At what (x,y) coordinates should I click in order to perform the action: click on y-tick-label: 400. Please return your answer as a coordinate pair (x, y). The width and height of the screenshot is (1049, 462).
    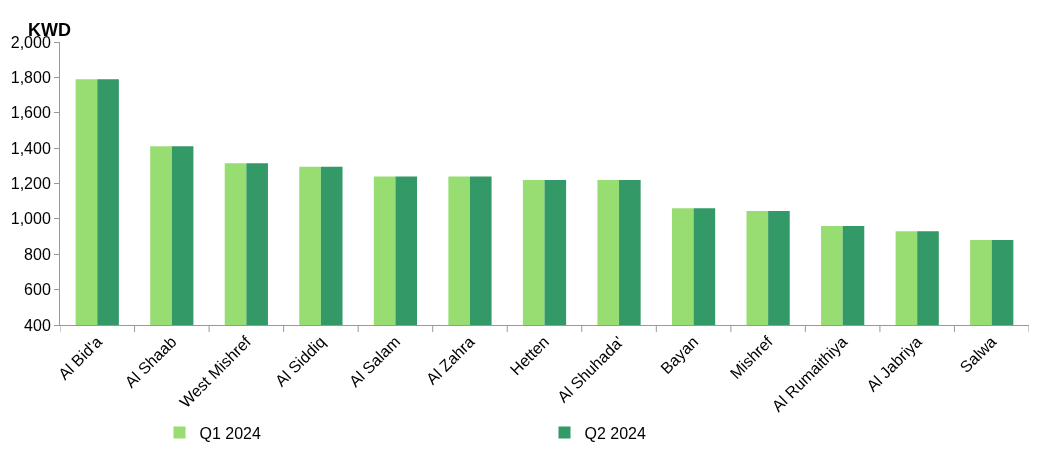
    Looking at the image, I should click on (37, 325).